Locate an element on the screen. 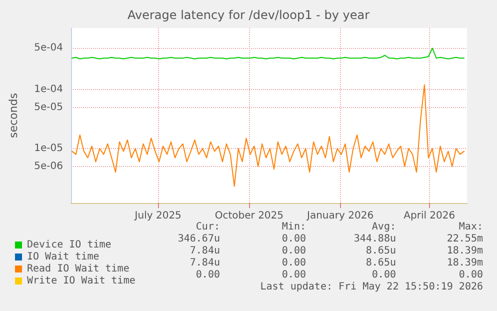 The image size is (497, 311). y-tick-label: 5e-06 is located at coordinates (48, 166).